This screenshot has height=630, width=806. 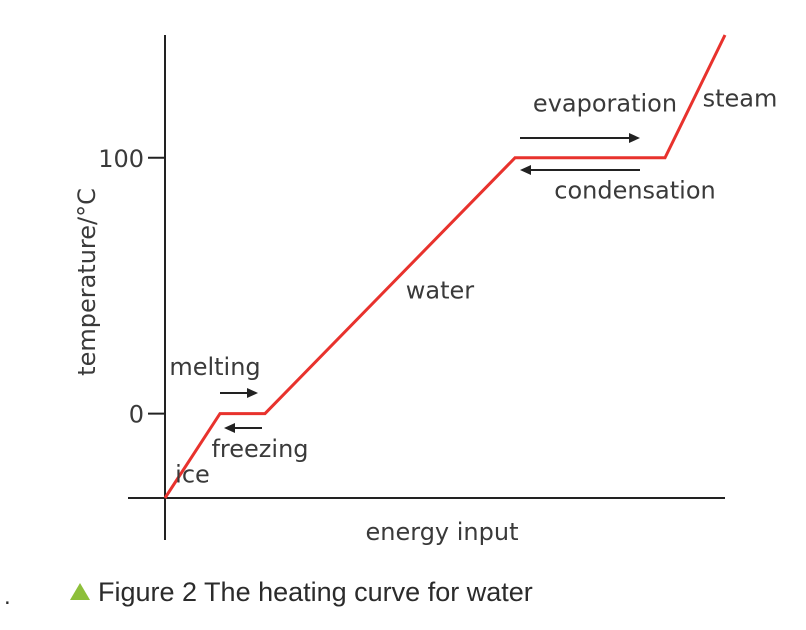 I want to click on y-axis-label: temperature/°C, so click(x=87, y=282).